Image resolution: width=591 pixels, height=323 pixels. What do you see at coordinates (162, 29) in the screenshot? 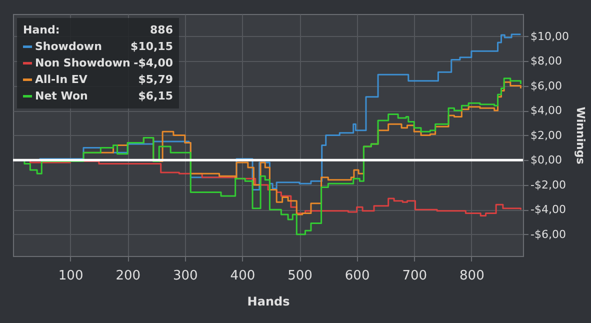
I see `annotation: 886` at bounding box center [162, 29].